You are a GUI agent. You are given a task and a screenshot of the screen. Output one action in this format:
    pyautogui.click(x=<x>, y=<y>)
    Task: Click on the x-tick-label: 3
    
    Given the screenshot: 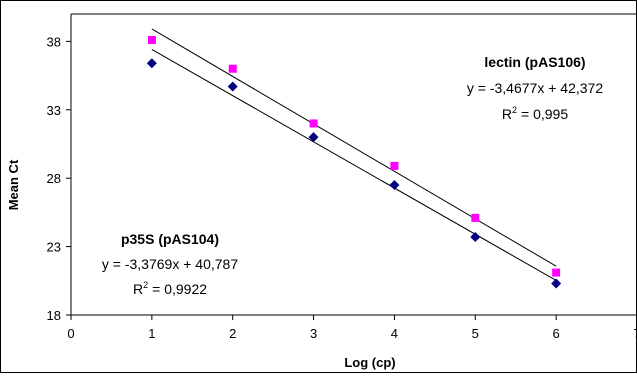 What is the action you would take?
    pyautogui.click(x=313, y=333)
    